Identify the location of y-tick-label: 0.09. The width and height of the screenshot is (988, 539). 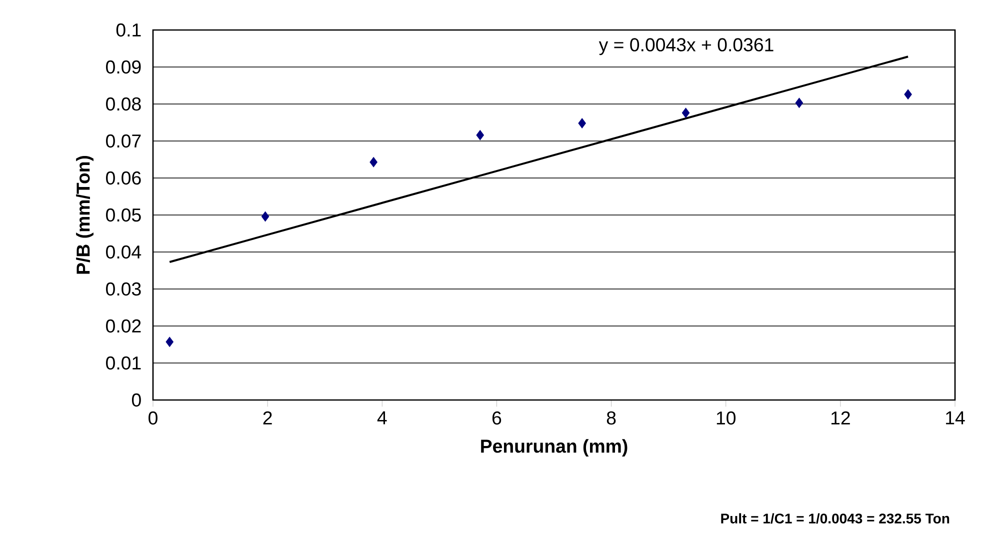
(123, 67).